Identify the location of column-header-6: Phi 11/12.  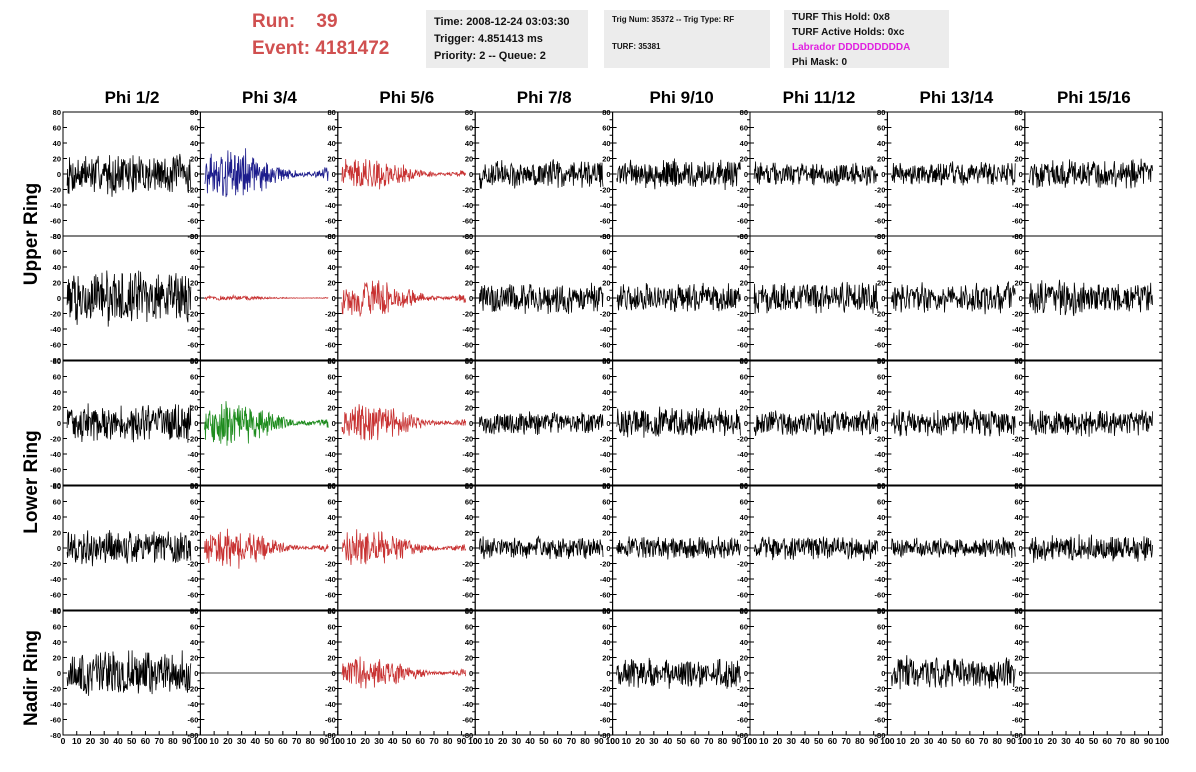
(819, 97).